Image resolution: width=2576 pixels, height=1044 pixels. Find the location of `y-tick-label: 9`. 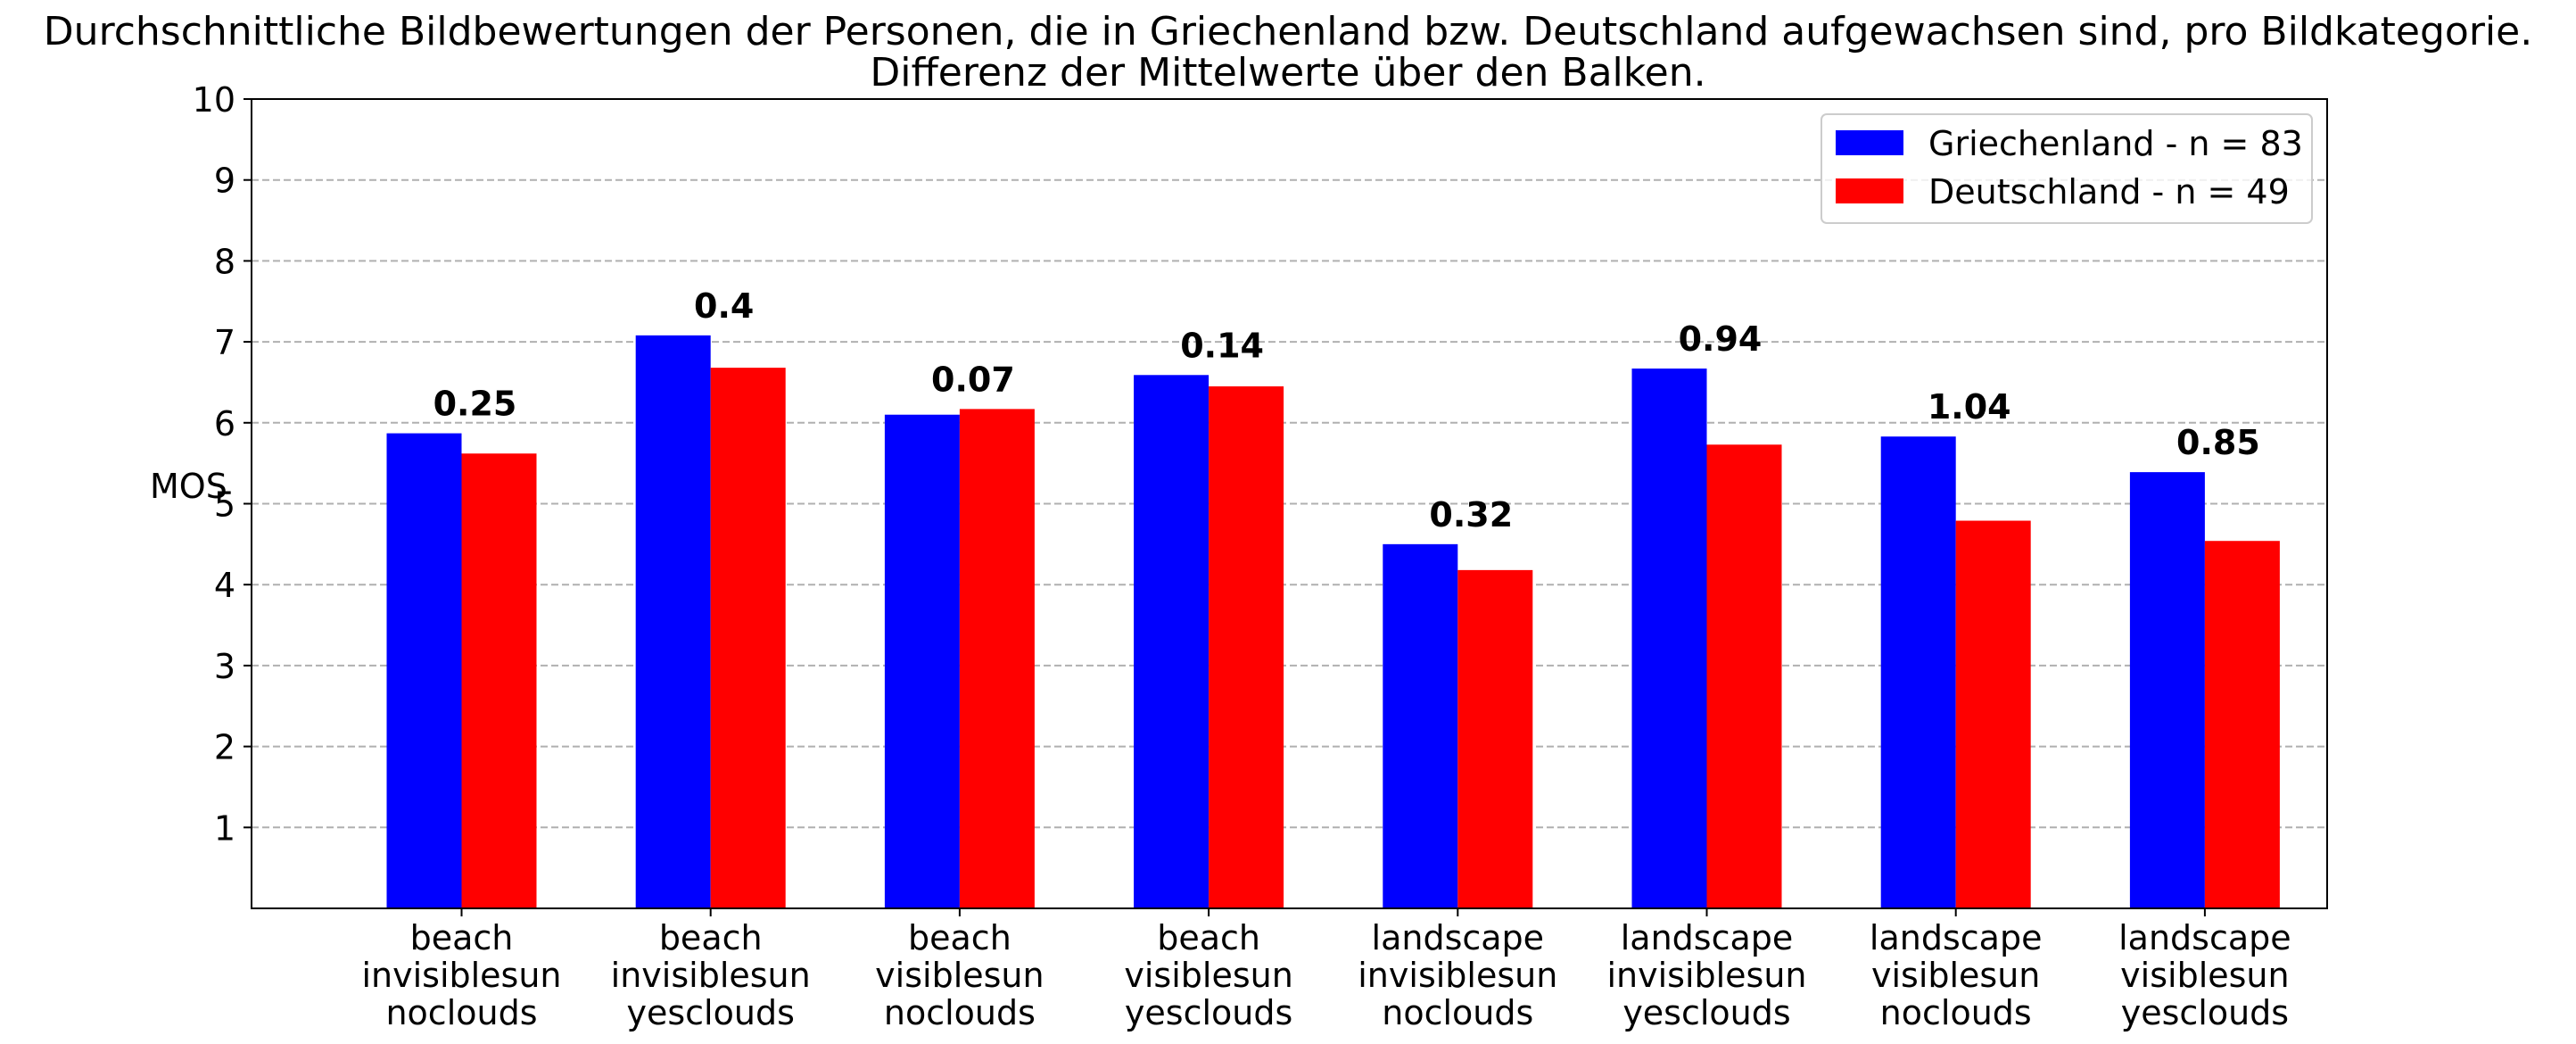

y-tick-label: 9 is located at coordinates (225, 181).